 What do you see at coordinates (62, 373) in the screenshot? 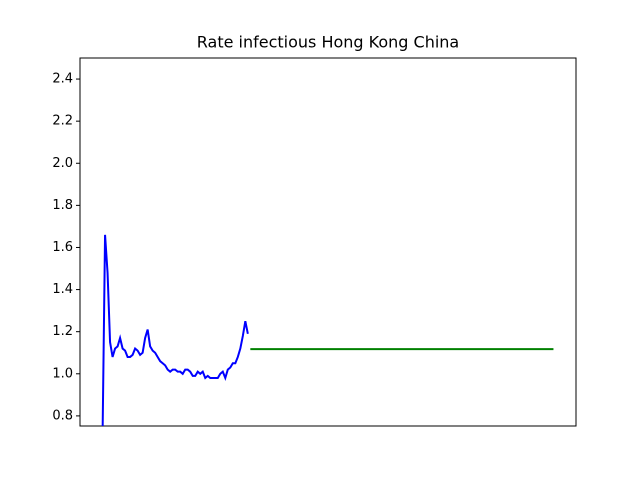
I see `y-tick-label: 1.0` at bounding box center [62, 373].